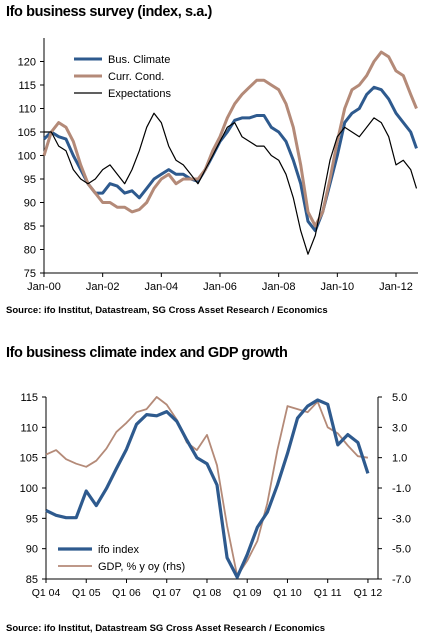 This screenshot has height=642, width=430. Describe the element at coordinates (30, 227) in the screenshot. I see `chart1-y-tick-label: 85` at that location.